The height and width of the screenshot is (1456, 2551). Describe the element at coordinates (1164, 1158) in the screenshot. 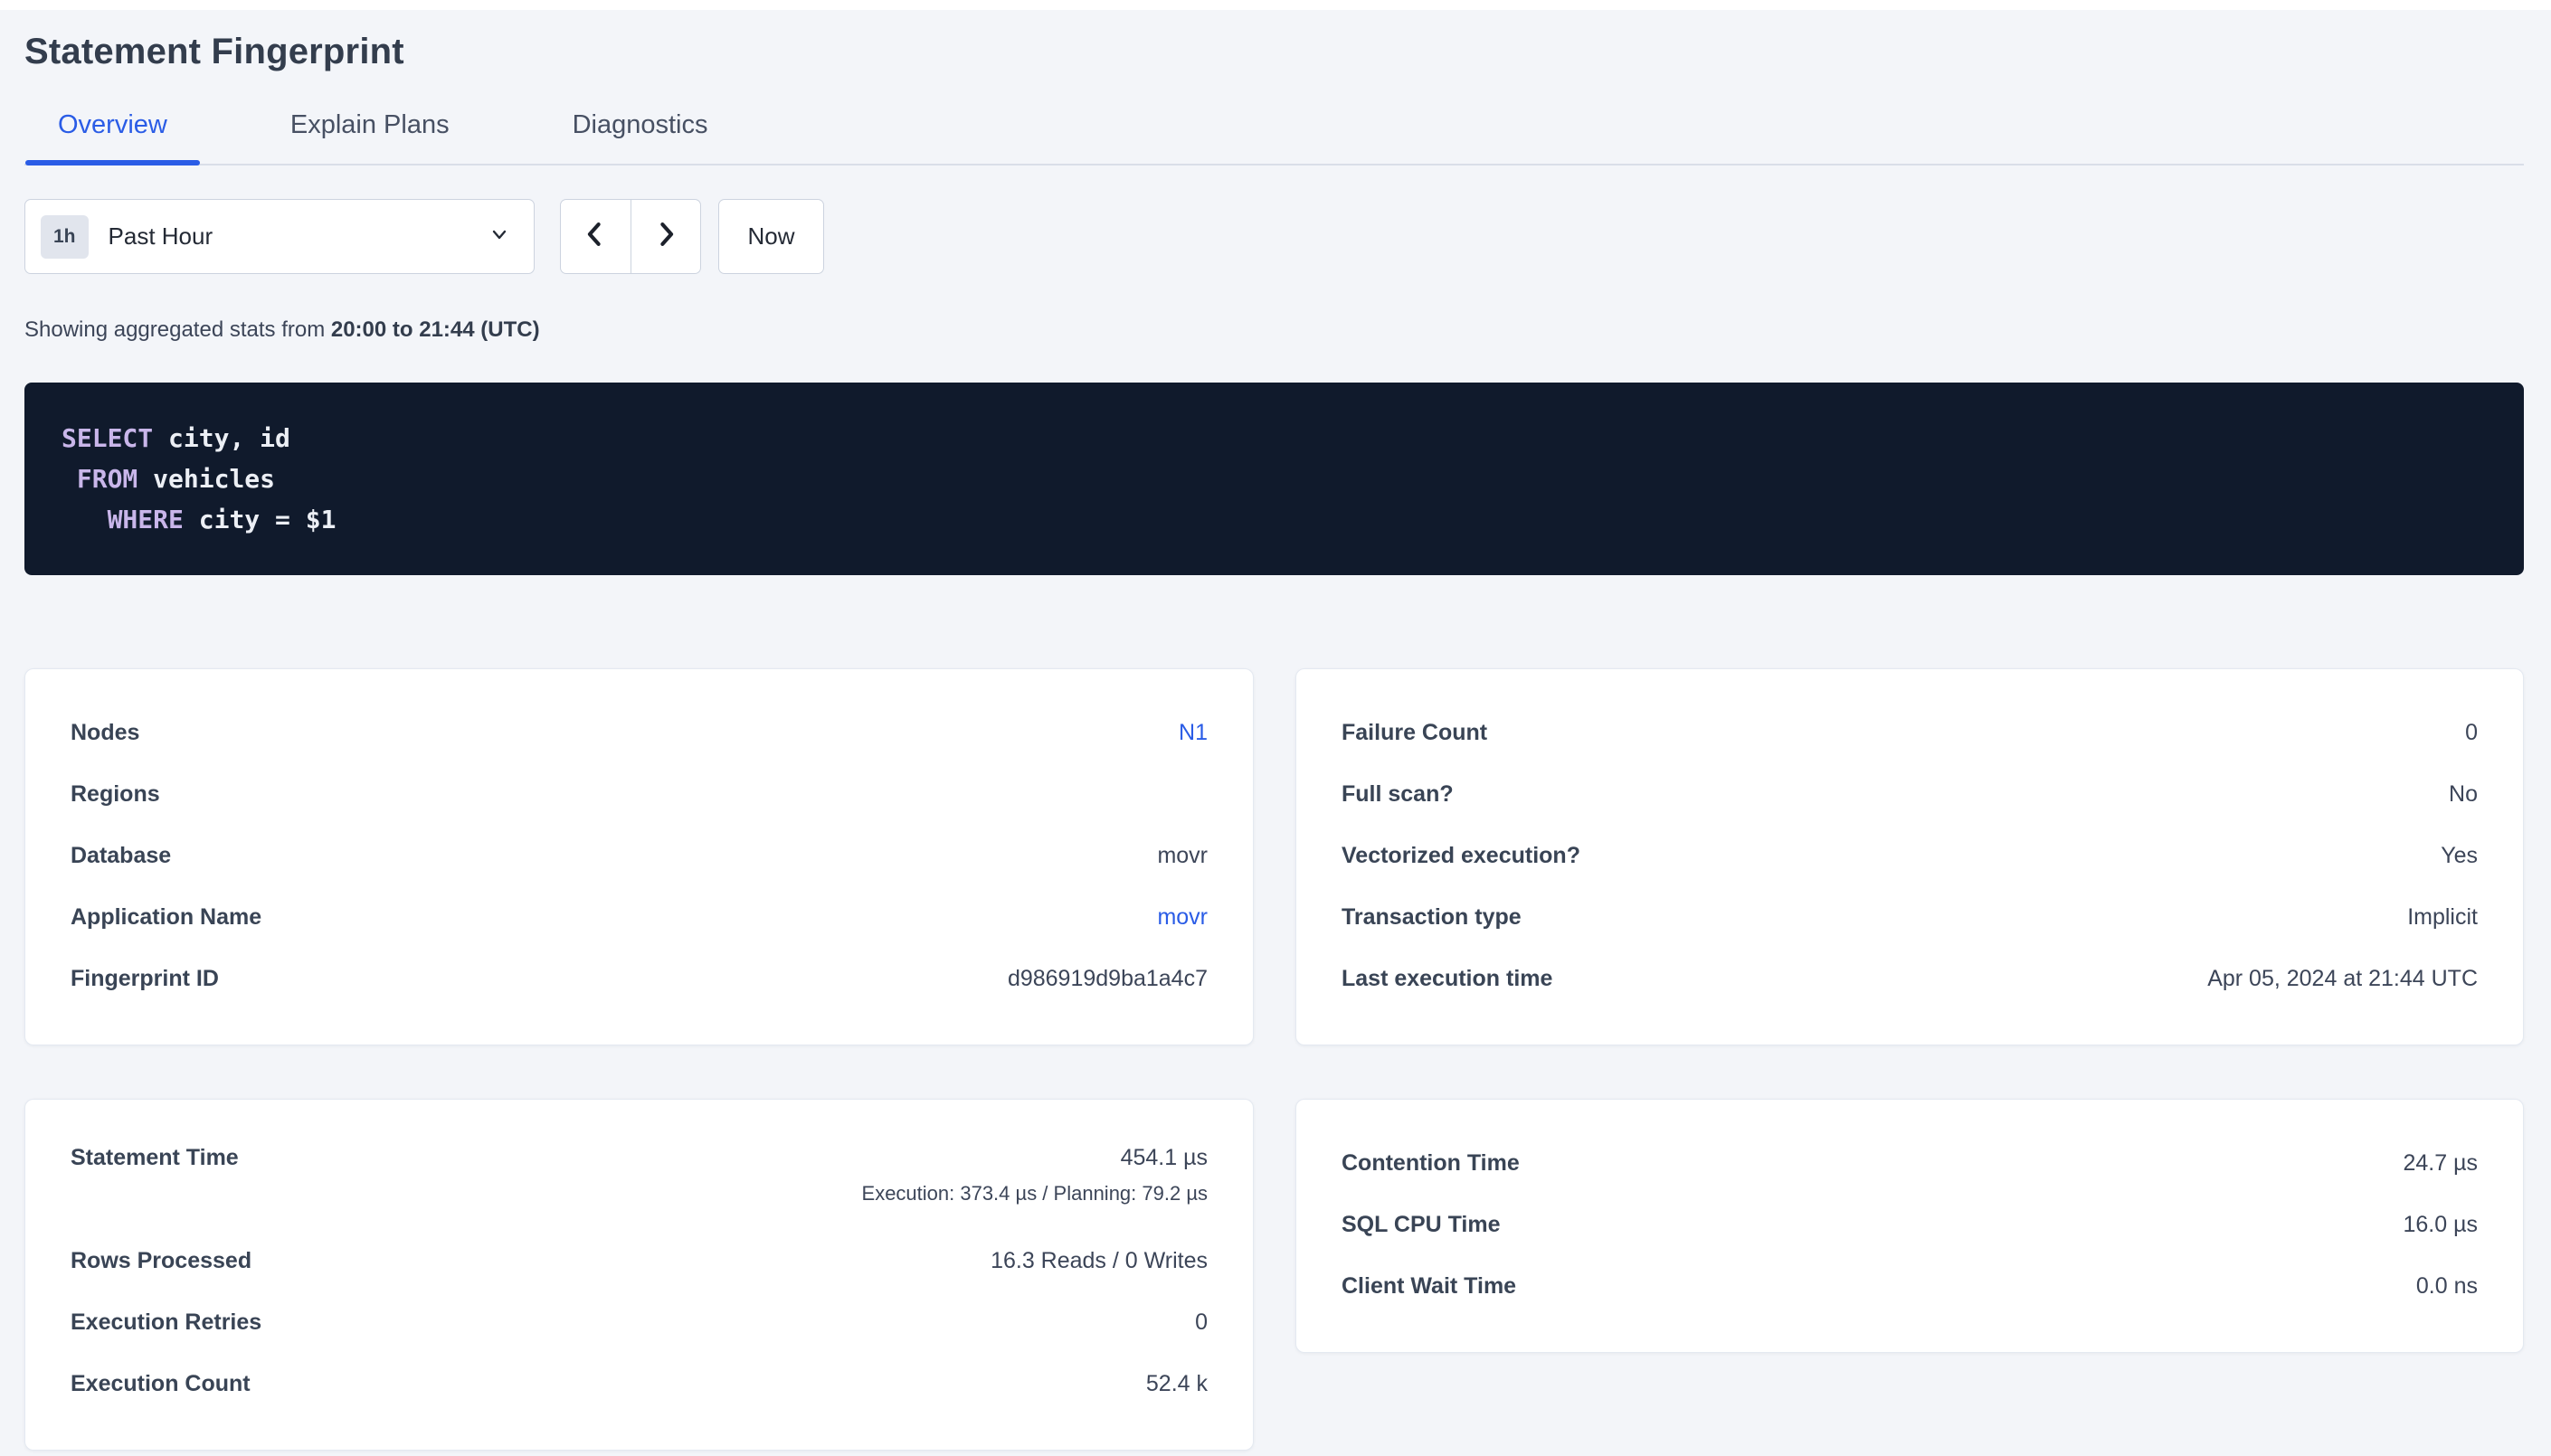

I see `row-value: 454.1 µs` at that location.